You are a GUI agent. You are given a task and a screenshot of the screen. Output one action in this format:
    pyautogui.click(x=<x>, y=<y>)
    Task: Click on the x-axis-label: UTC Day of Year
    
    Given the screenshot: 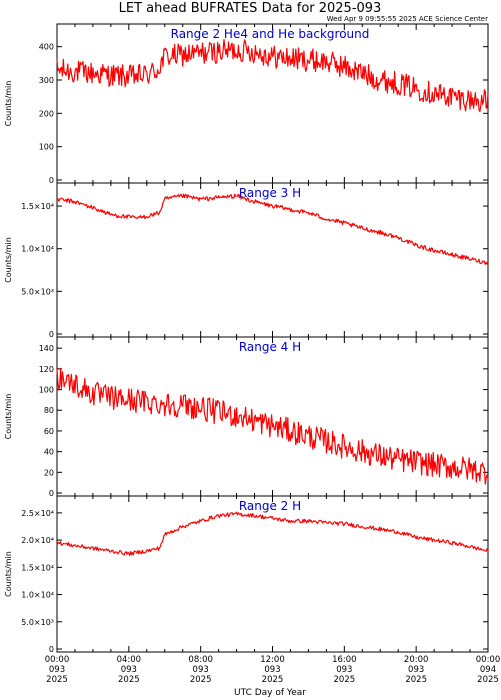 What is the action you would take?
    pyautogui.click(x=270, y=693)
    